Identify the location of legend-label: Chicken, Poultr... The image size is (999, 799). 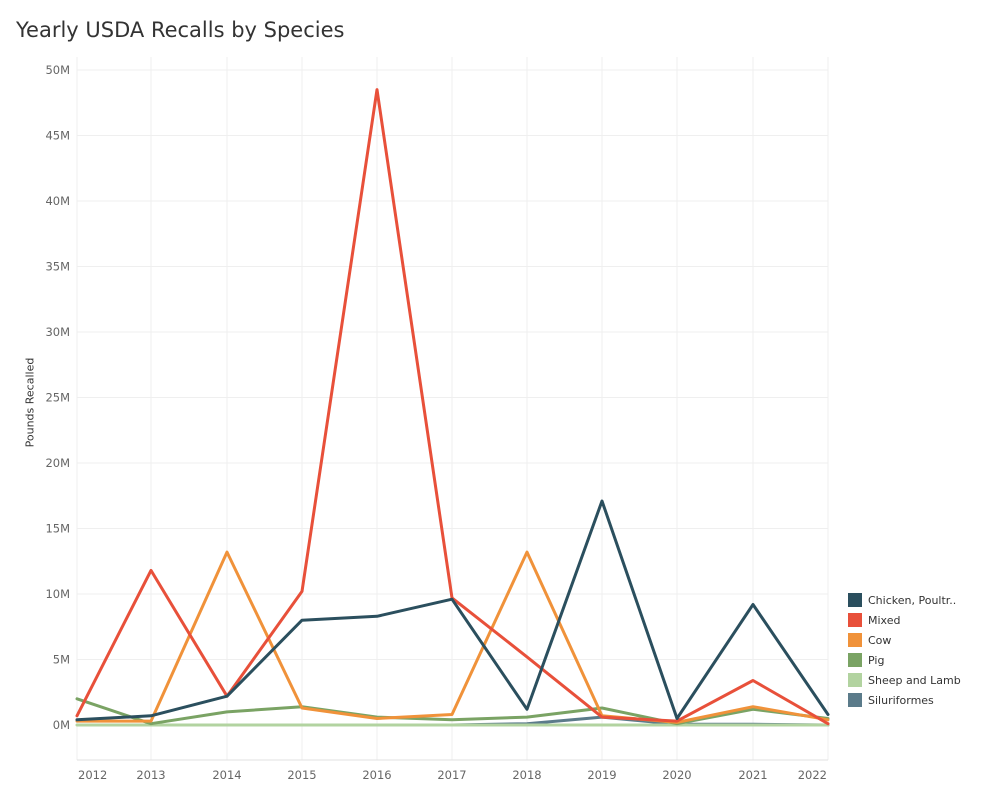
(912, 600).